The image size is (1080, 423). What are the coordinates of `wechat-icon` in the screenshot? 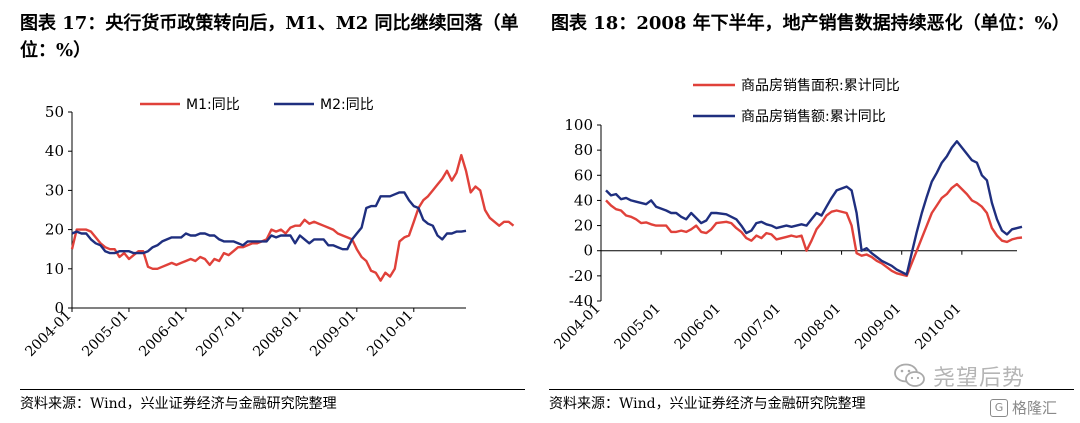 It's located at (909, 375).